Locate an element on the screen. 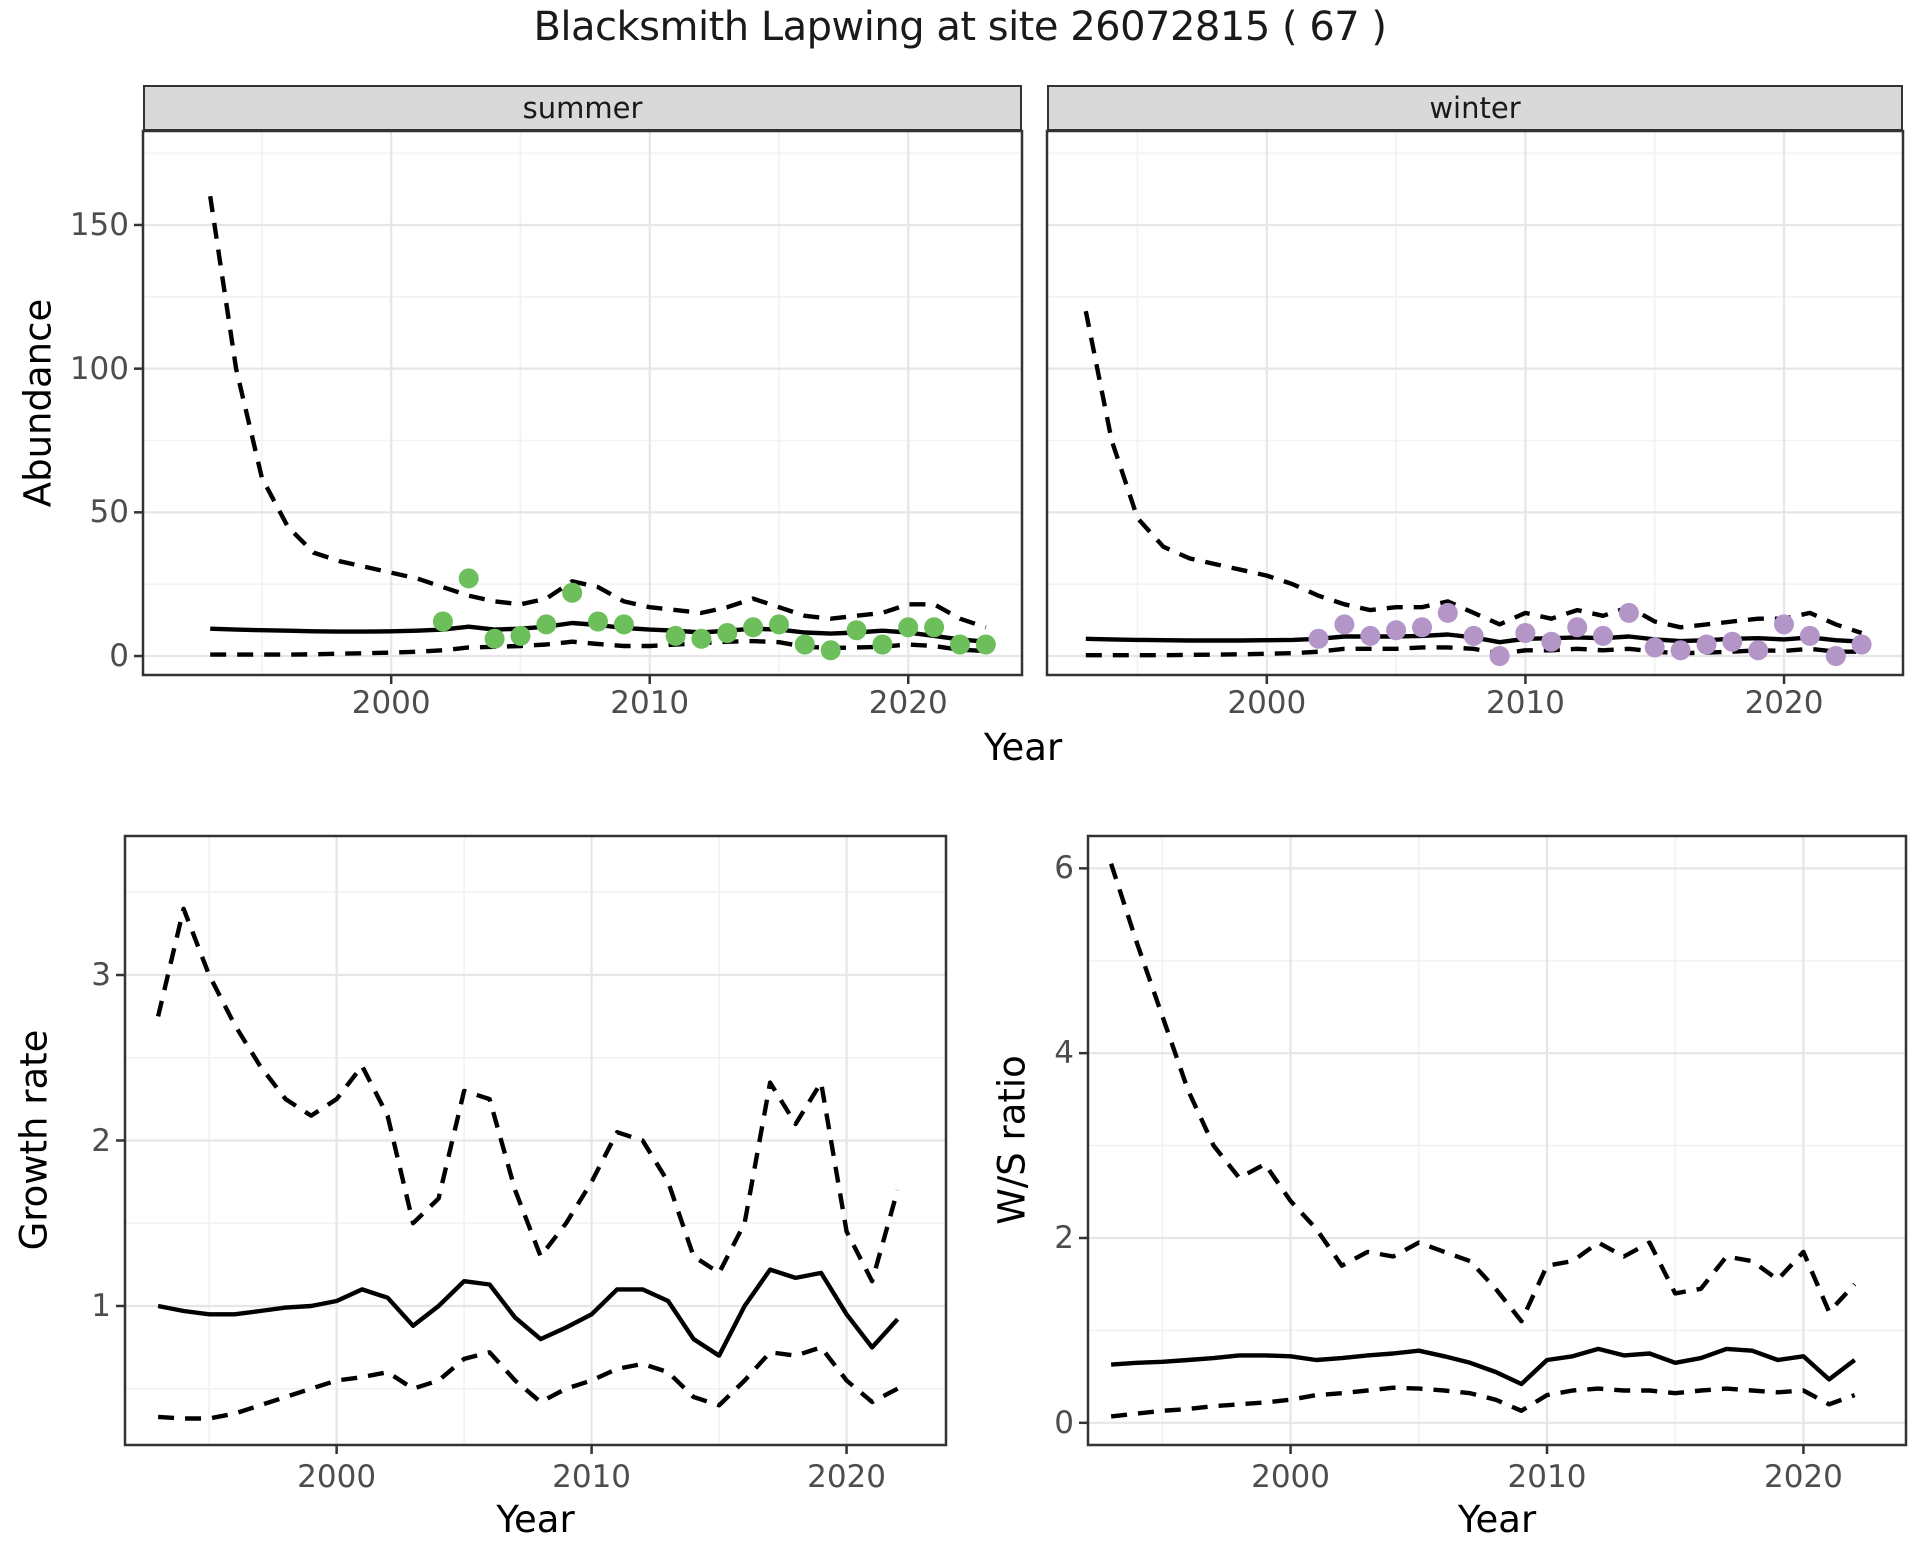 The image size is (1920, 1560). facet-strip-summer-label: summer is located at coordinates (582, 108).